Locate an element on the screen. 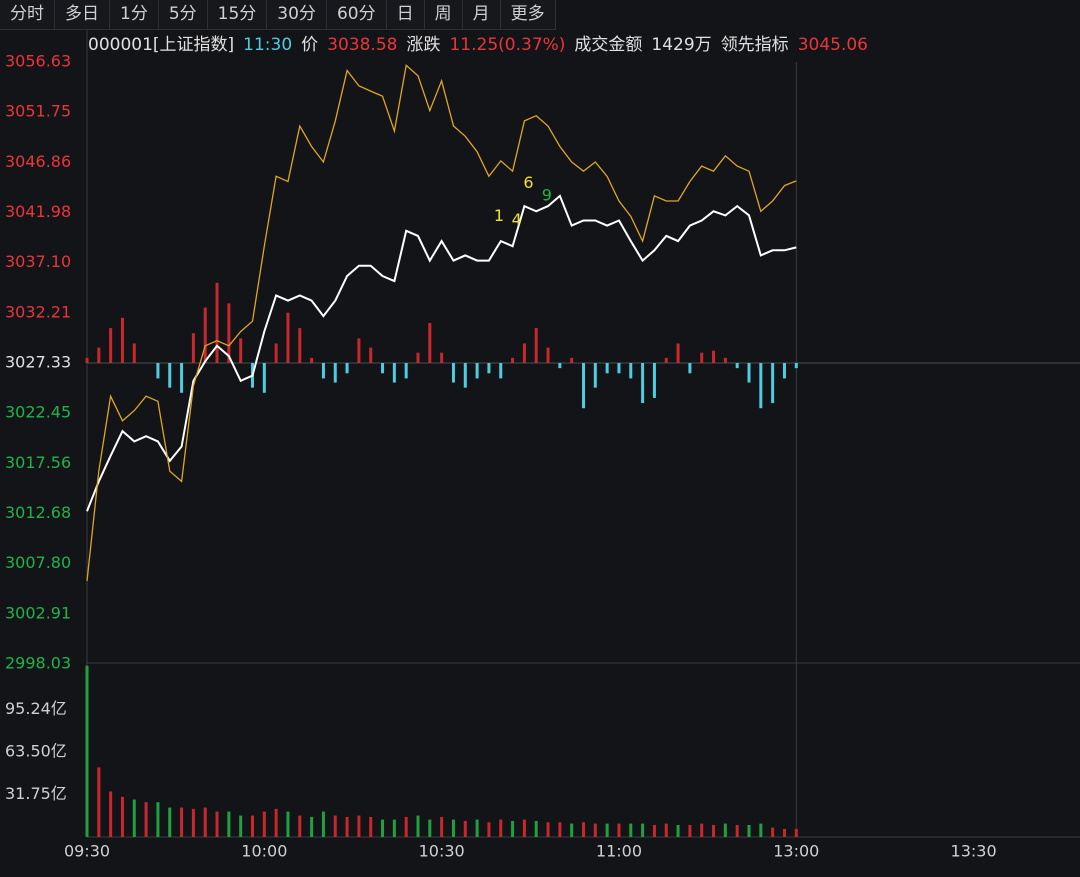 The image size is (1080, 877). tab: 60分 is located at coordinates (357, 14).